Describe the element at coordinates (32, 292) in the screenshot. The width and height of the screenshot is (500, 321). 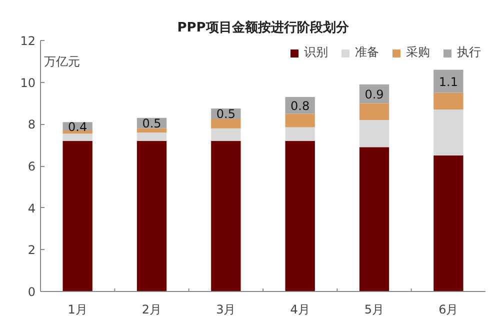
I see `y-tick-label: 0` at that location.